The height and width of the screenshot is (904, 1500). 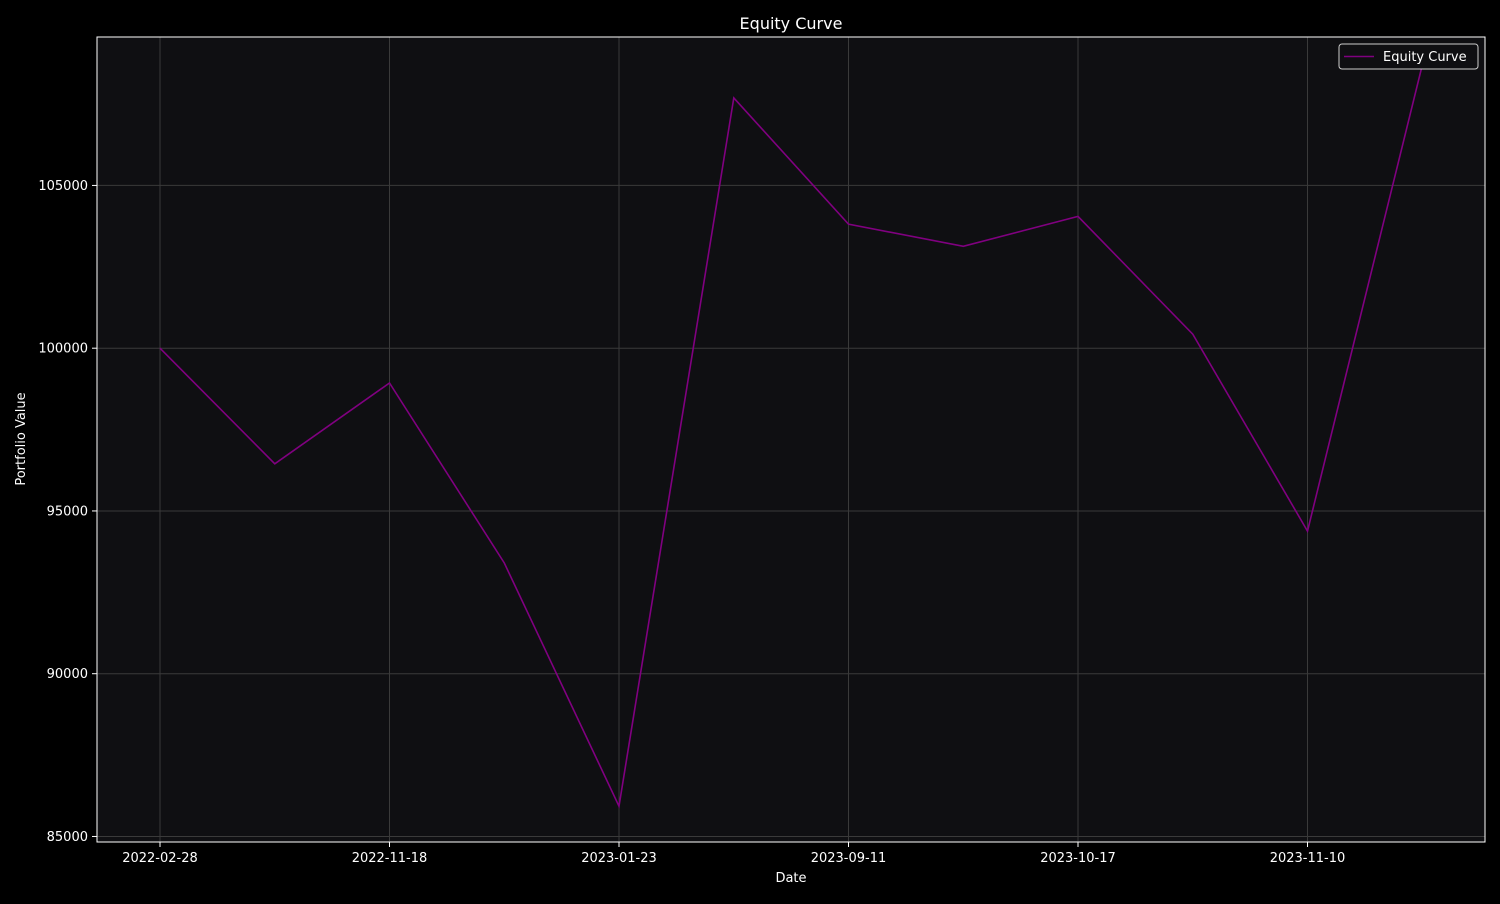 I want to click on chart-title: Equity Curve, so click(x=791, y=23).